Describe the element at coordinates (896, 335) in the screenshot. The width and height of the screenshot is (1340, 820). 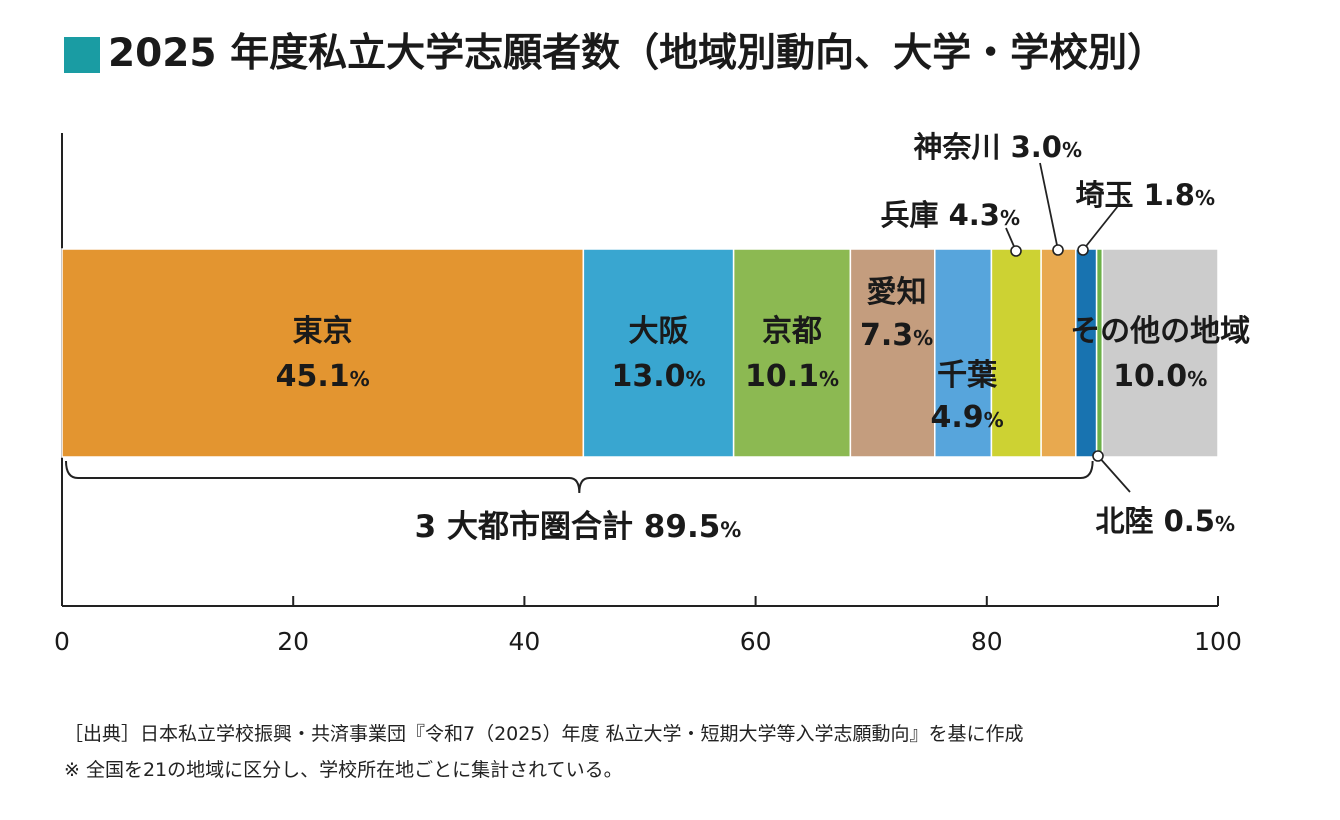
I see `segment-value-label: 7.3%` at that location.